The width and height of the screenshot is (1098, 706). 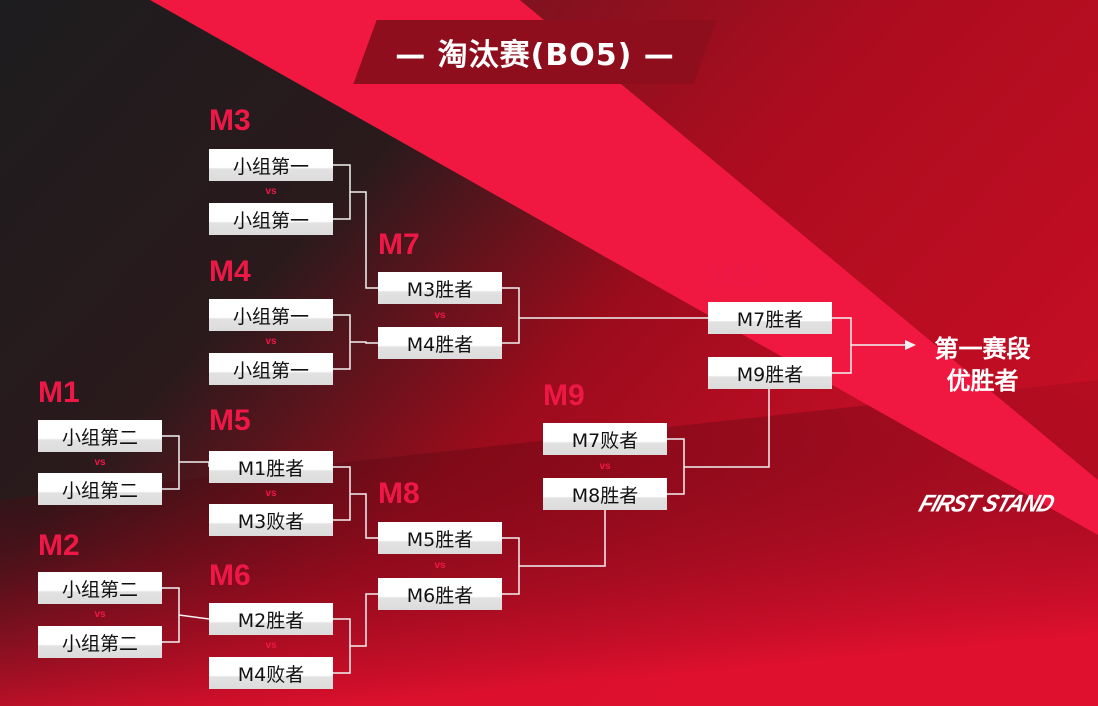 I want to click on match-label: M7, so click(x=399, y=244).